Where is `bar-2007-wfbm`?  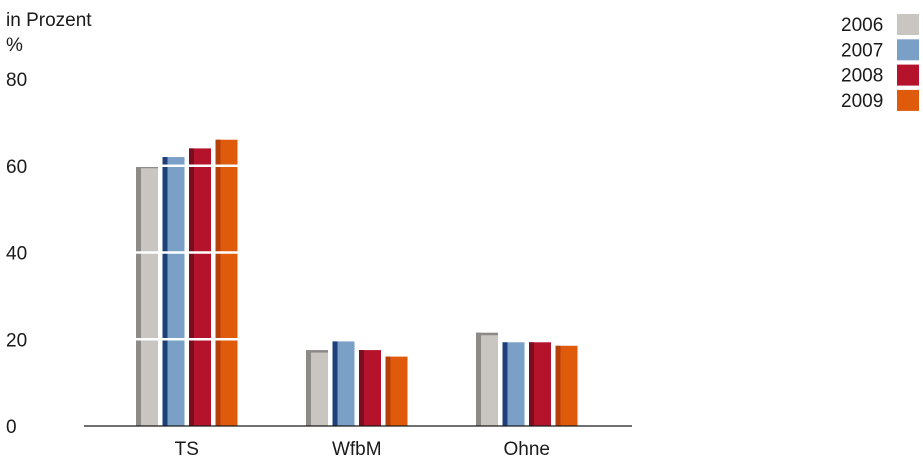
bar-2007-wfbm is located at coordinates (343, 383).